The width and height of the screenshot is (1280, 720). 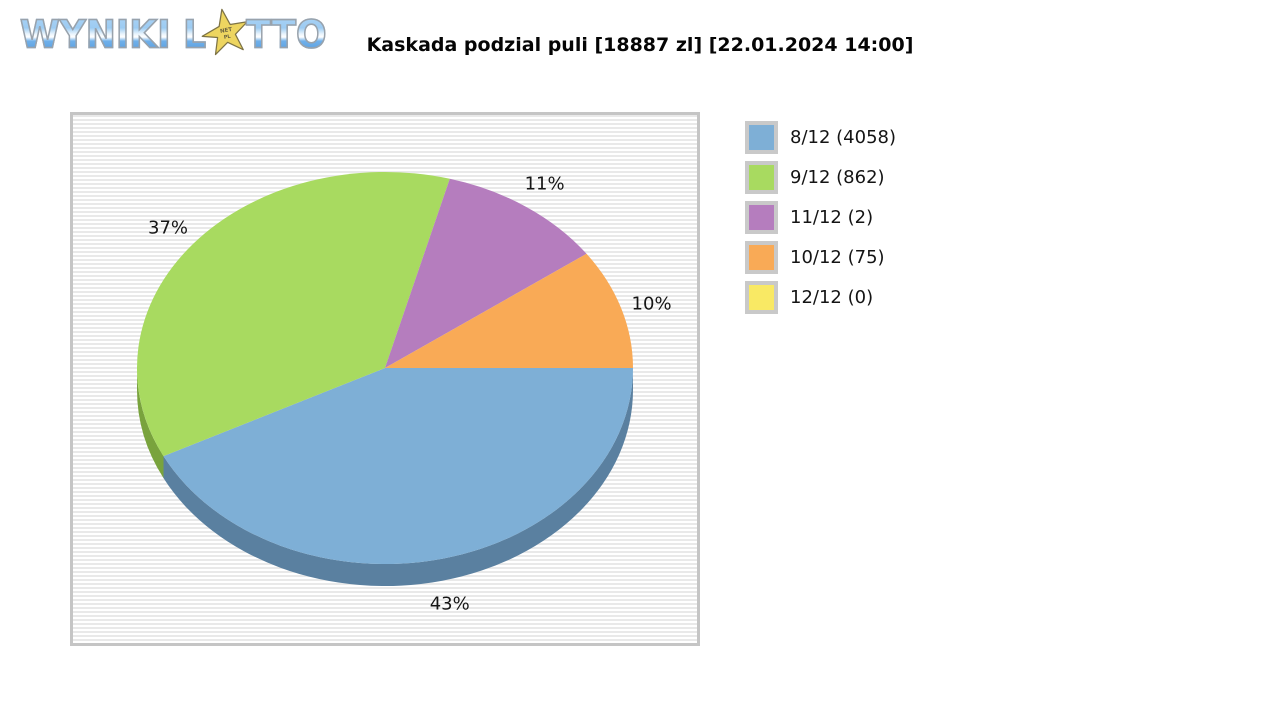 I want to click on legend-item: 10/12 (75), so click(x=820, y=257).